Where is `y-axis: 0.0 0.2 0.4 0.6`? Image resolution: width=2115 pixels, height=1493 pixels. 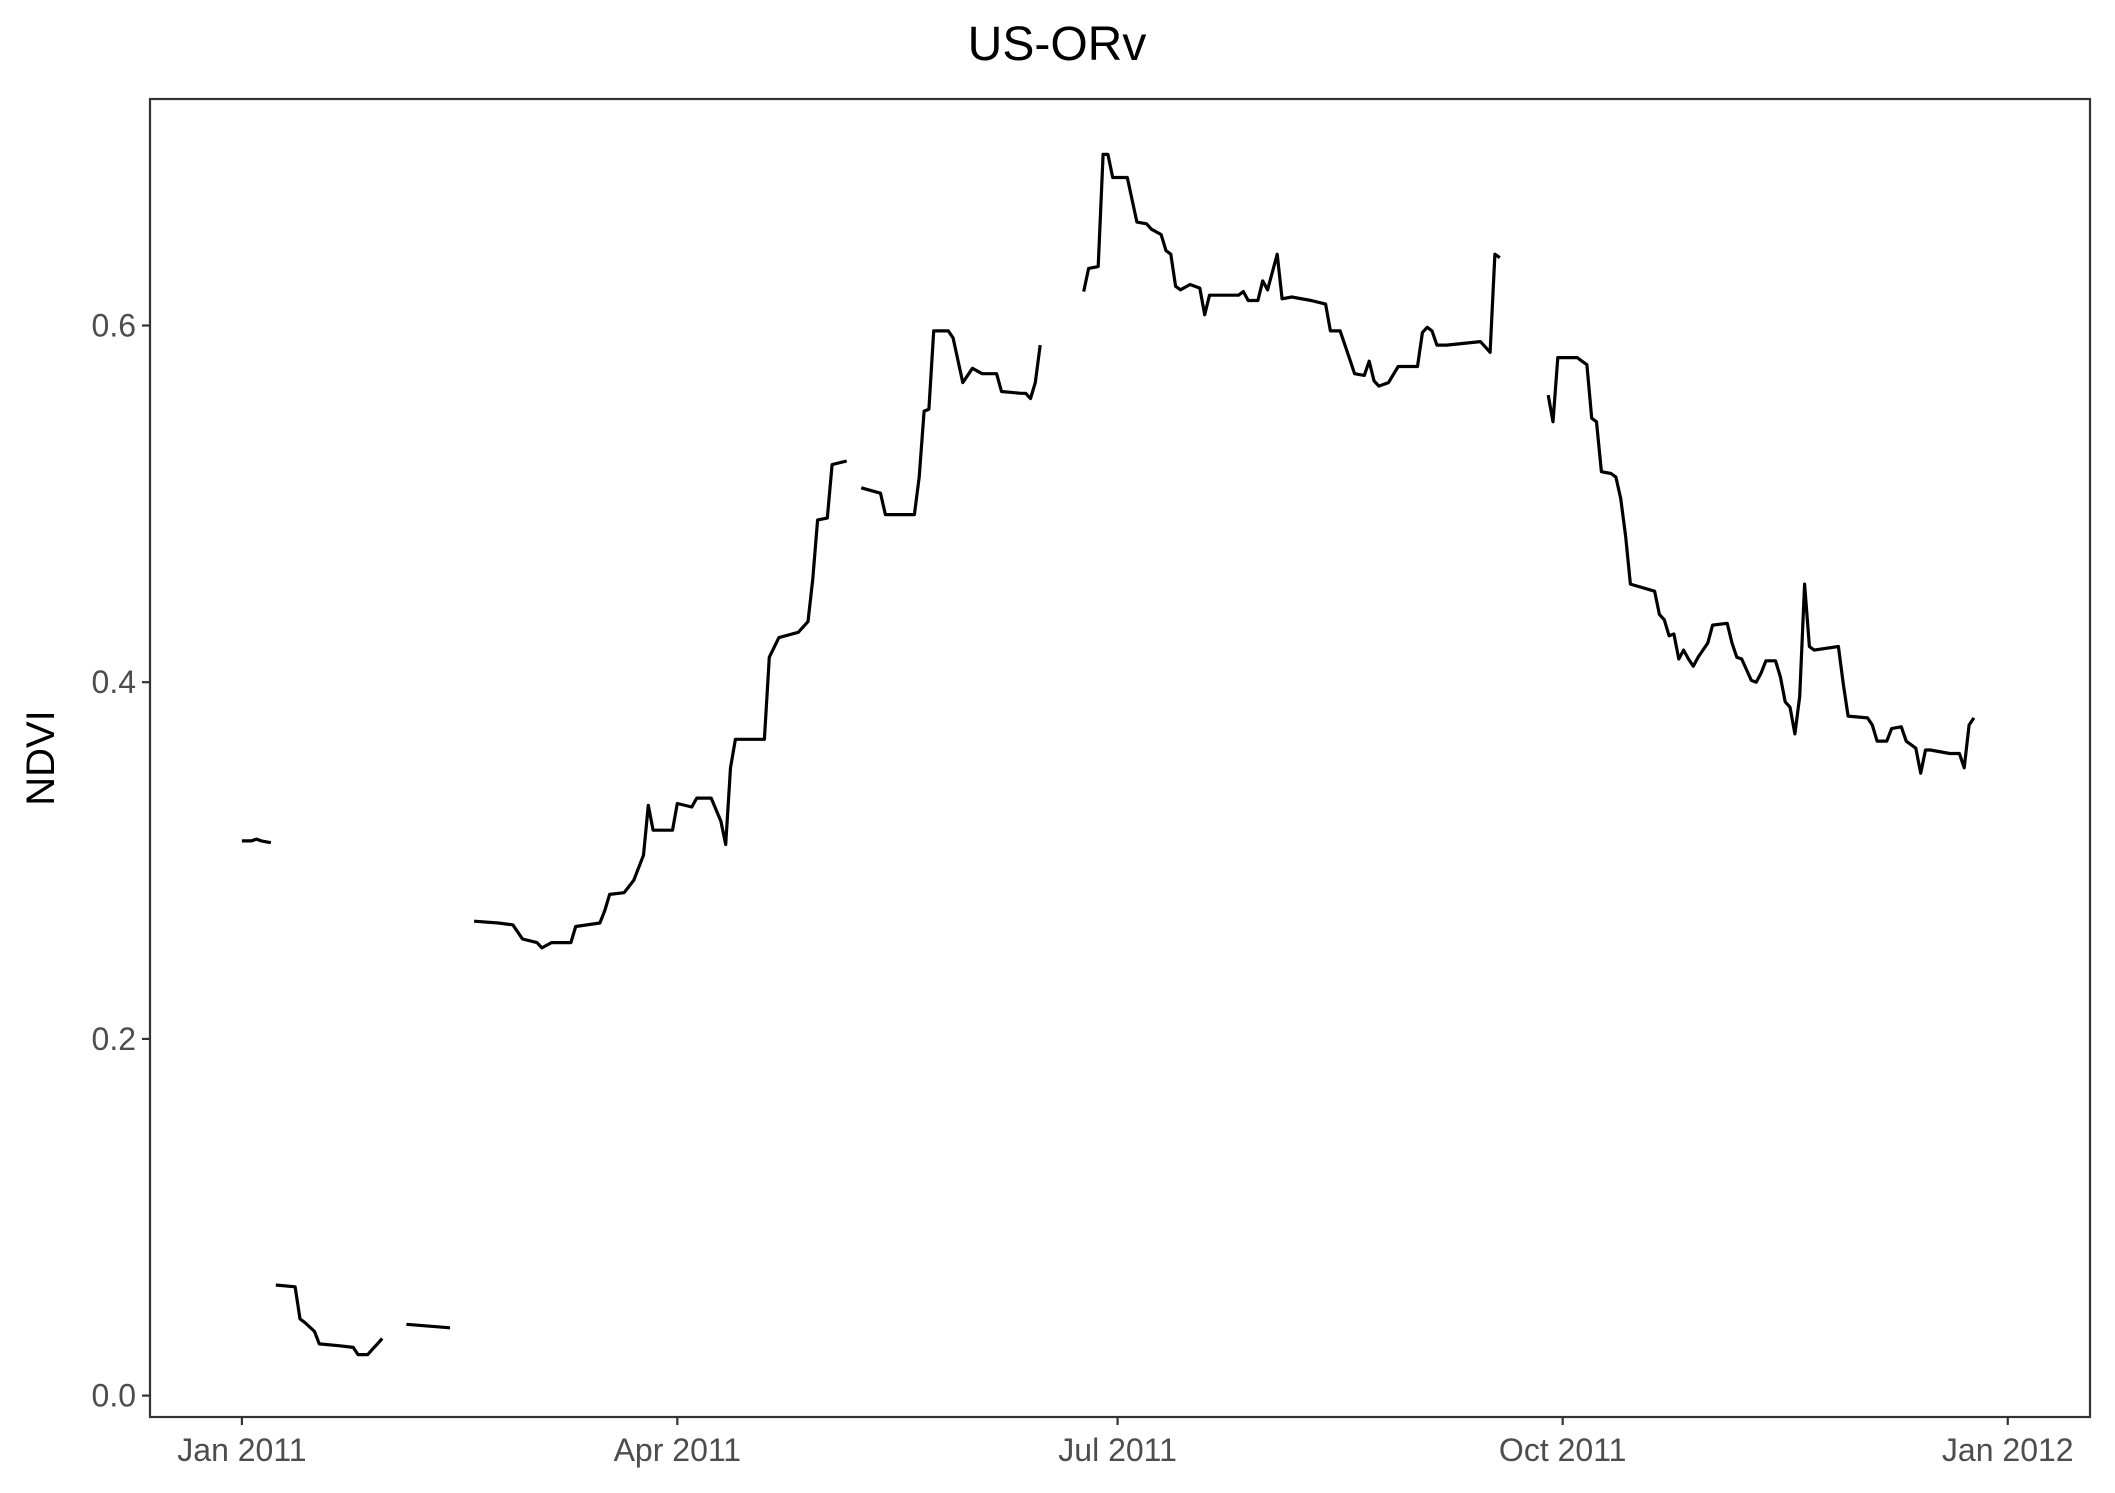 y-axis: 0.0 0.2 0.4 0.6 is located at coordinates (121, 861).